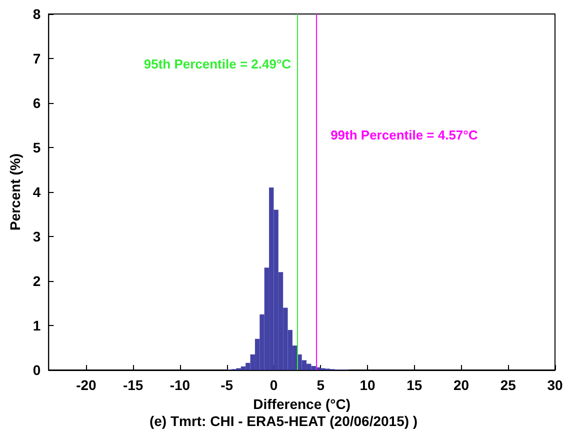 The width and height of the screenshot is (567, 433). What do you see at coordinates (86, 385) in the screenshot?
I see `x-tick-label: -20` at bounding box center [86, 385].